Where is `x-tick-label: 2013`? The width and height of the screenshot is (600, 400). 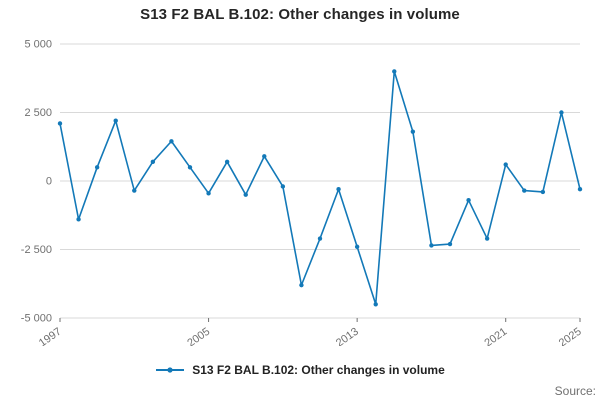 x-tick-label: 2013 is located at coordinates (347, 336).